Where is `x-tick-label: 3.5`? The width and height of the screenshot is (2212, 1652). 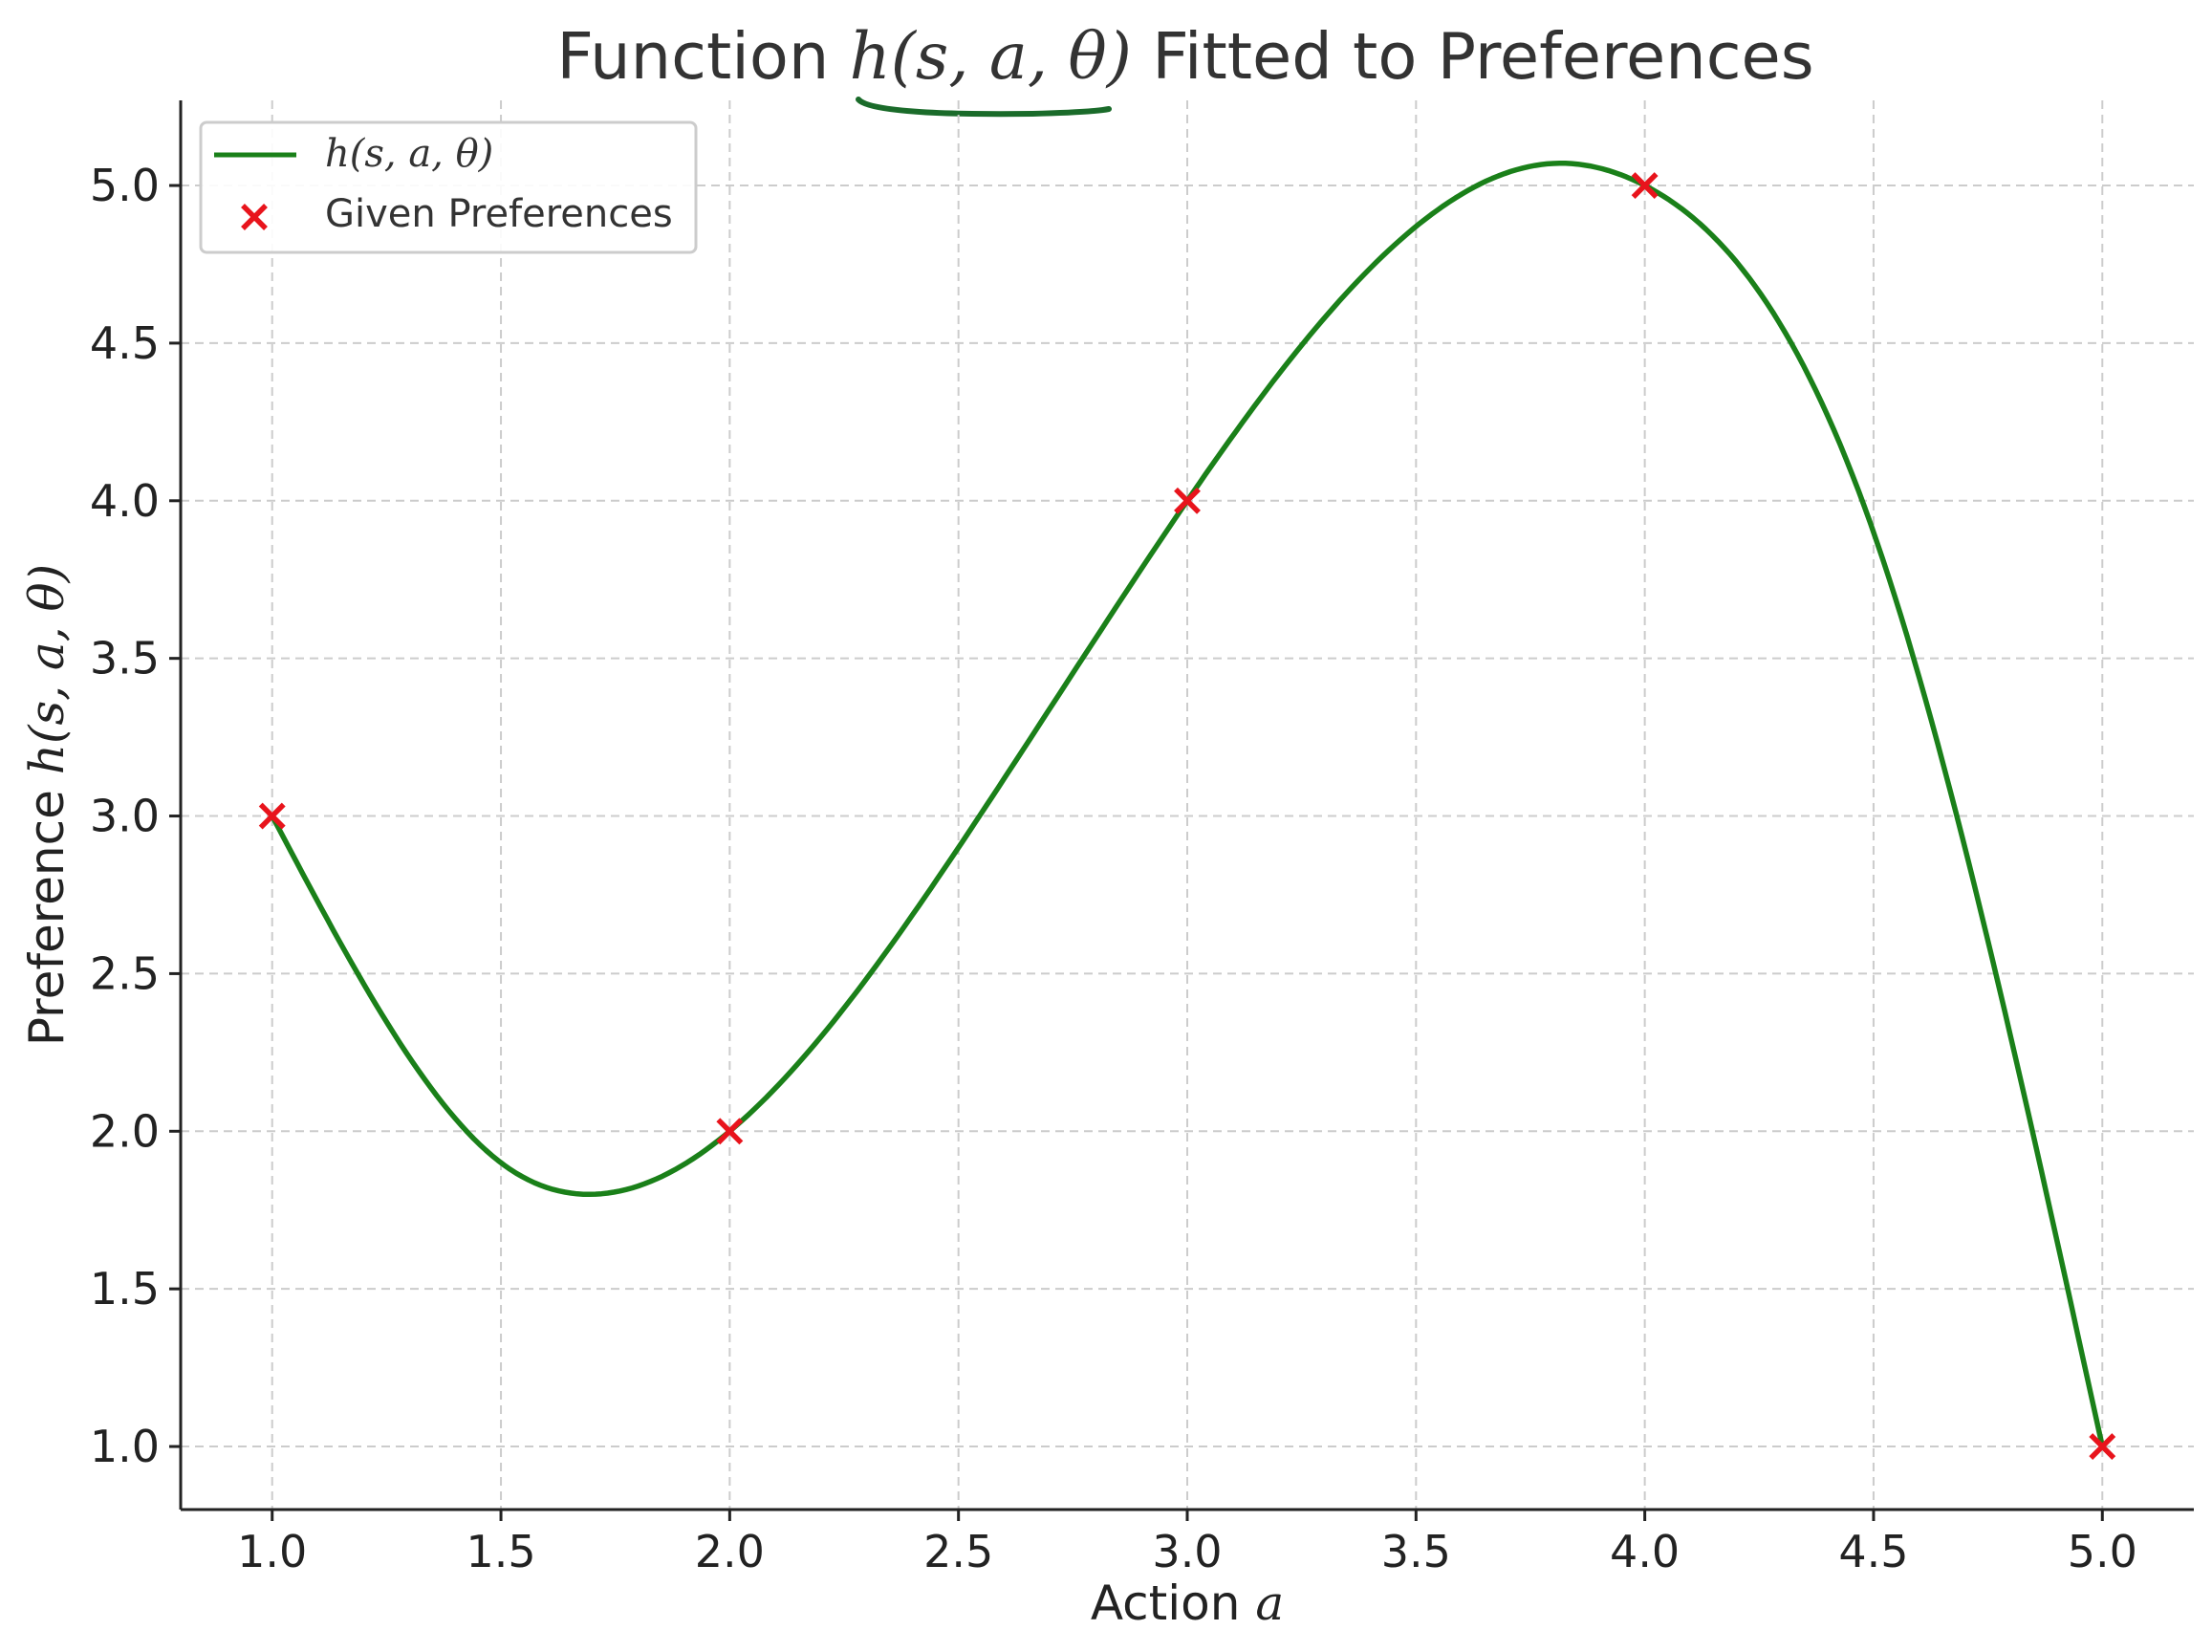 x-tick-label: 3.5 is located at coordinates (1416, 1551).